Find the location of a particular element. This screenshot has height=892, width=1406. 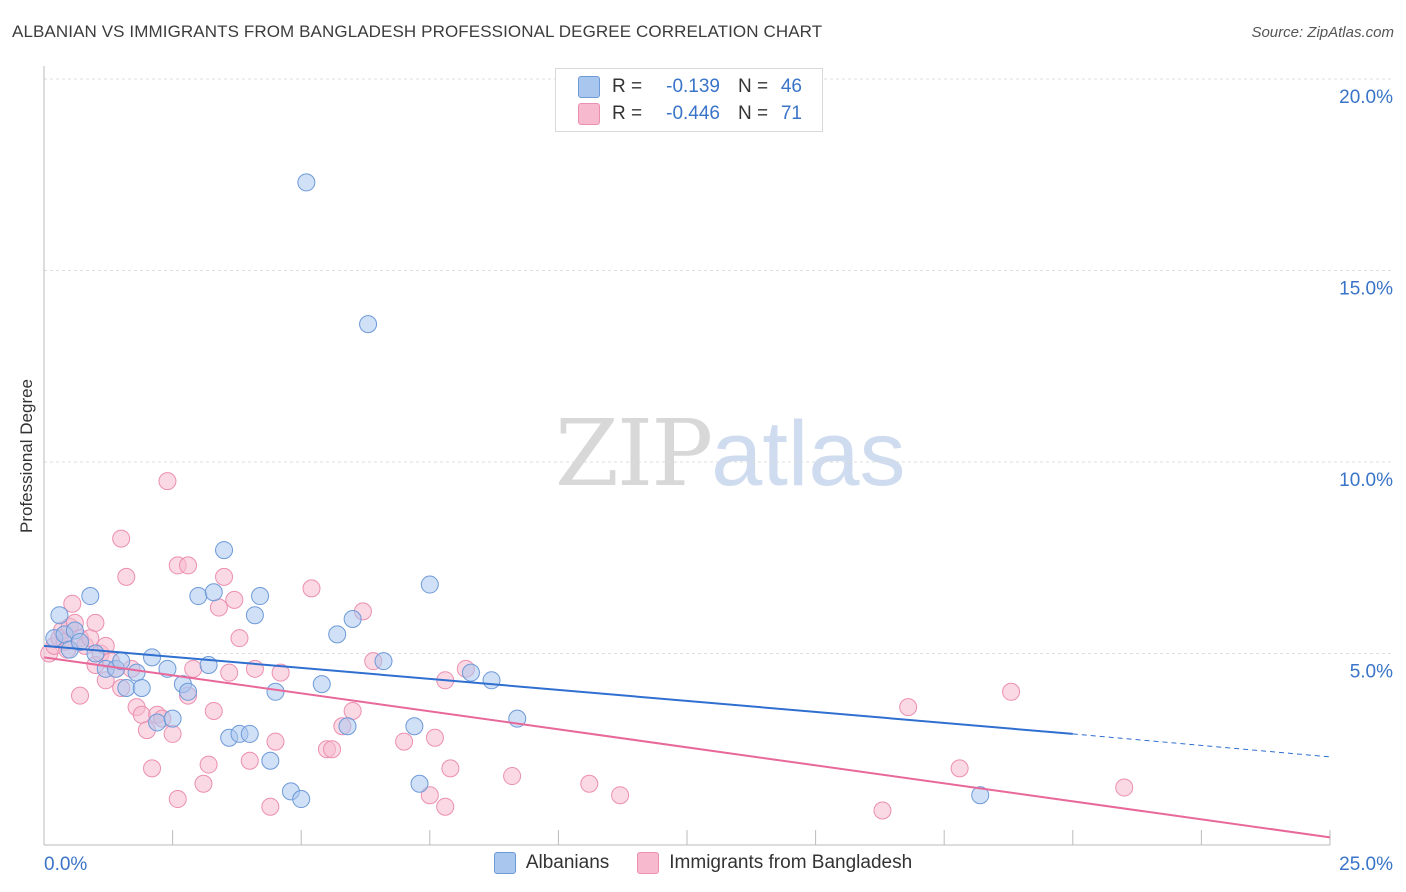

legend-item-albanians: Albanians is located at coordinates (551, 863).